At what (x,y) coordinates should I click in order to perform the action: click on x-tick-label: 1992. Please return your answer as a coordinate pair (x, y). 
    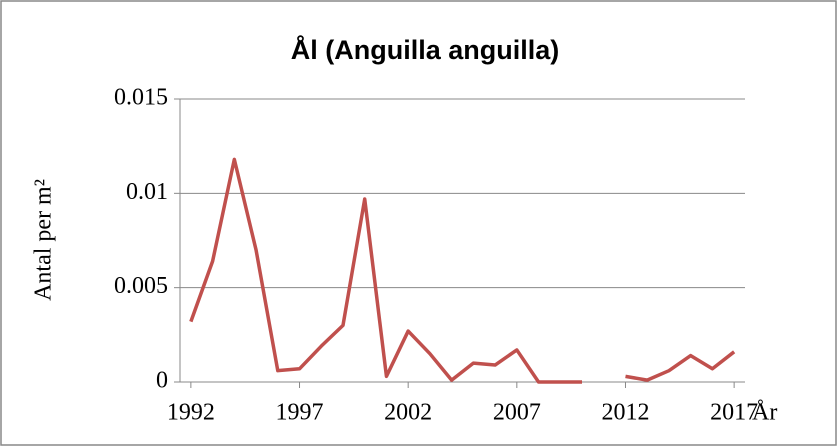
    Looking at the image, I should click on (191, 413).